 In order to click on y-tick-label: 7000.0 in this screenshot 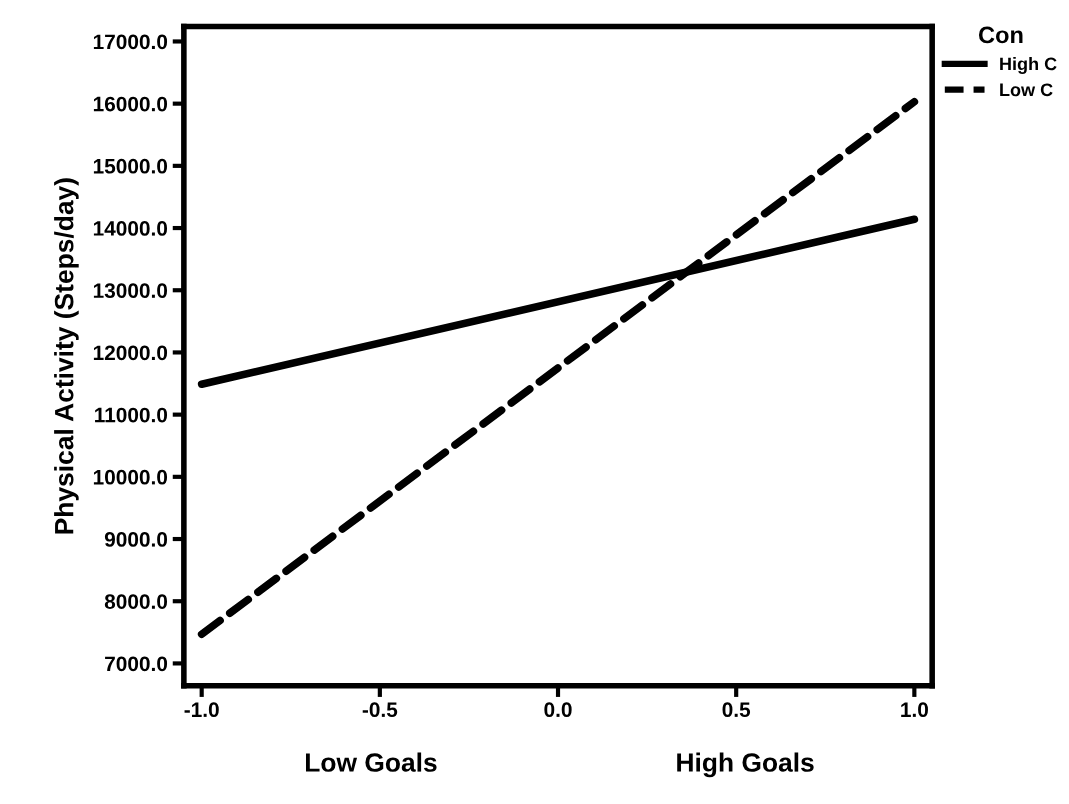, I will do `click(136, 664)`.